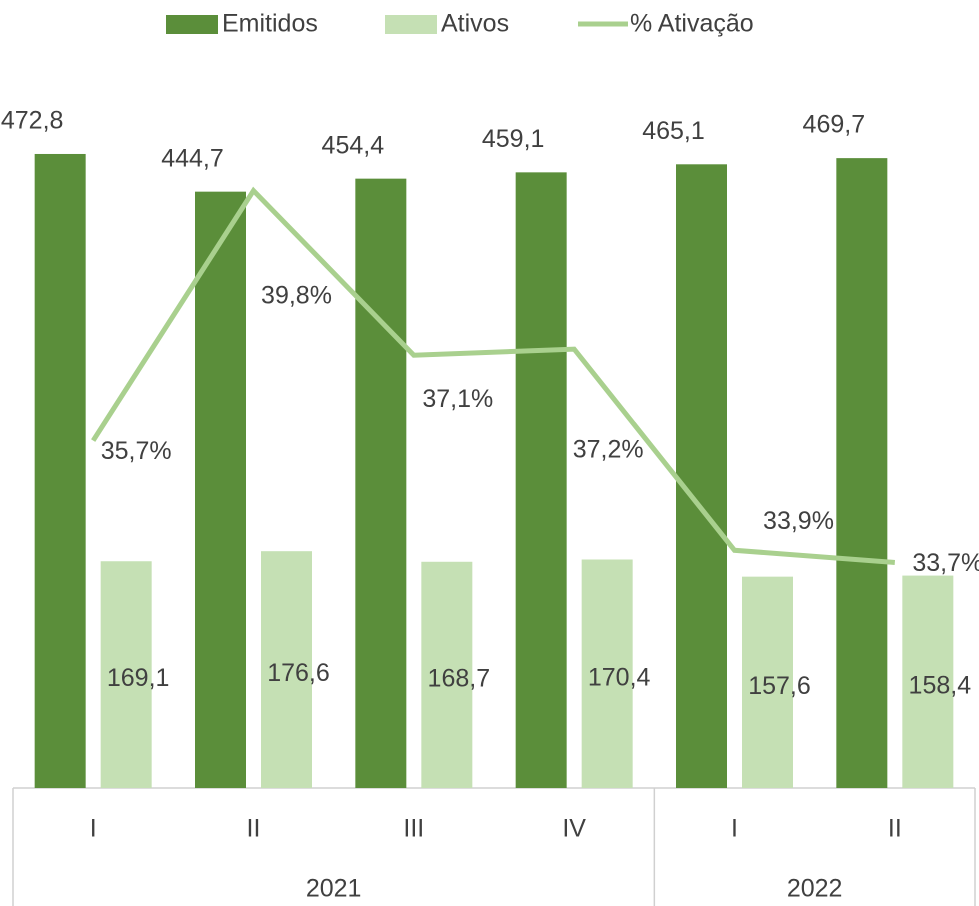  I want to click on value-label: 168,7, so click(459, 678).